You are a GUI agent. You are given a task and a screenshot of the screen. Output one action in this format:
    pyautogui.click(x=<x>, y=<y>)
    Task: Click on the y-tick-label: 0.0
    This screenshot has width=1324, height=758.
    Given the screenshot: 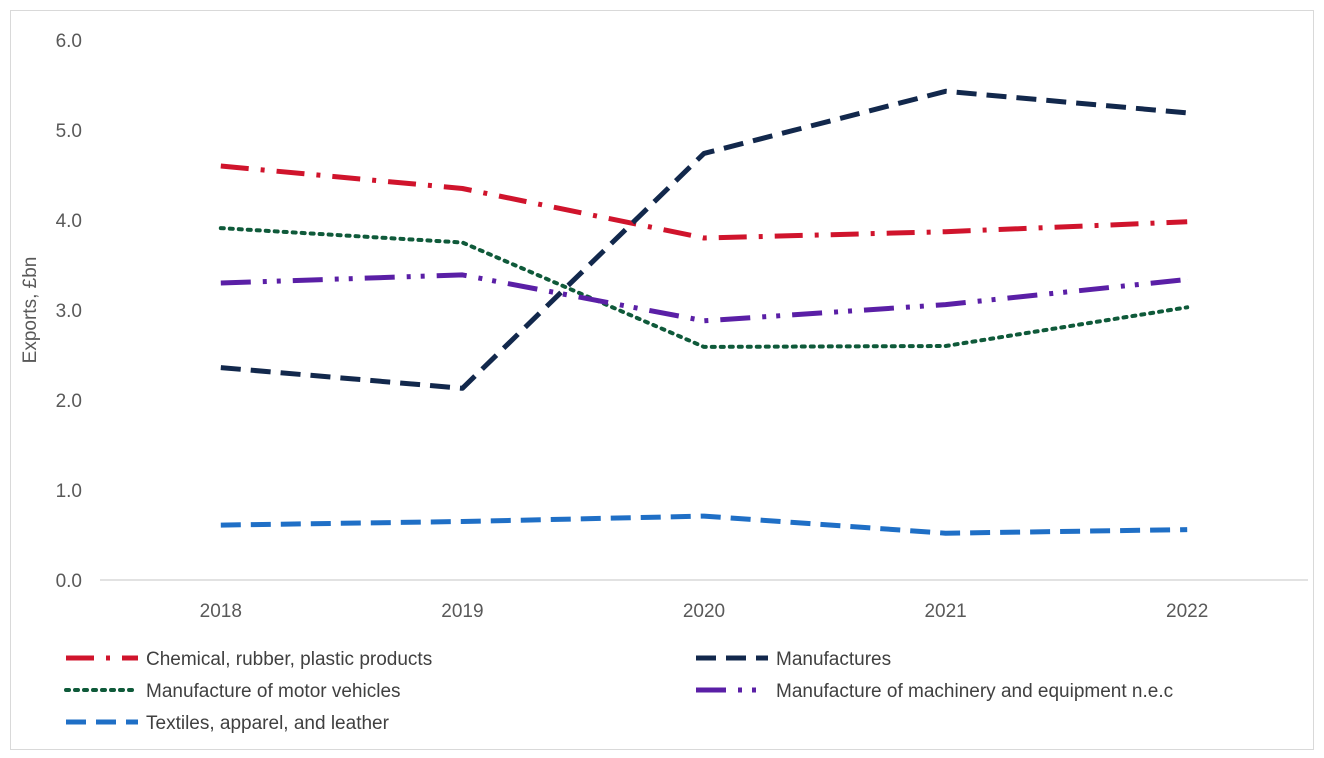 What is the action you would take?
    pyautogui.click(x=69, y=581)
    